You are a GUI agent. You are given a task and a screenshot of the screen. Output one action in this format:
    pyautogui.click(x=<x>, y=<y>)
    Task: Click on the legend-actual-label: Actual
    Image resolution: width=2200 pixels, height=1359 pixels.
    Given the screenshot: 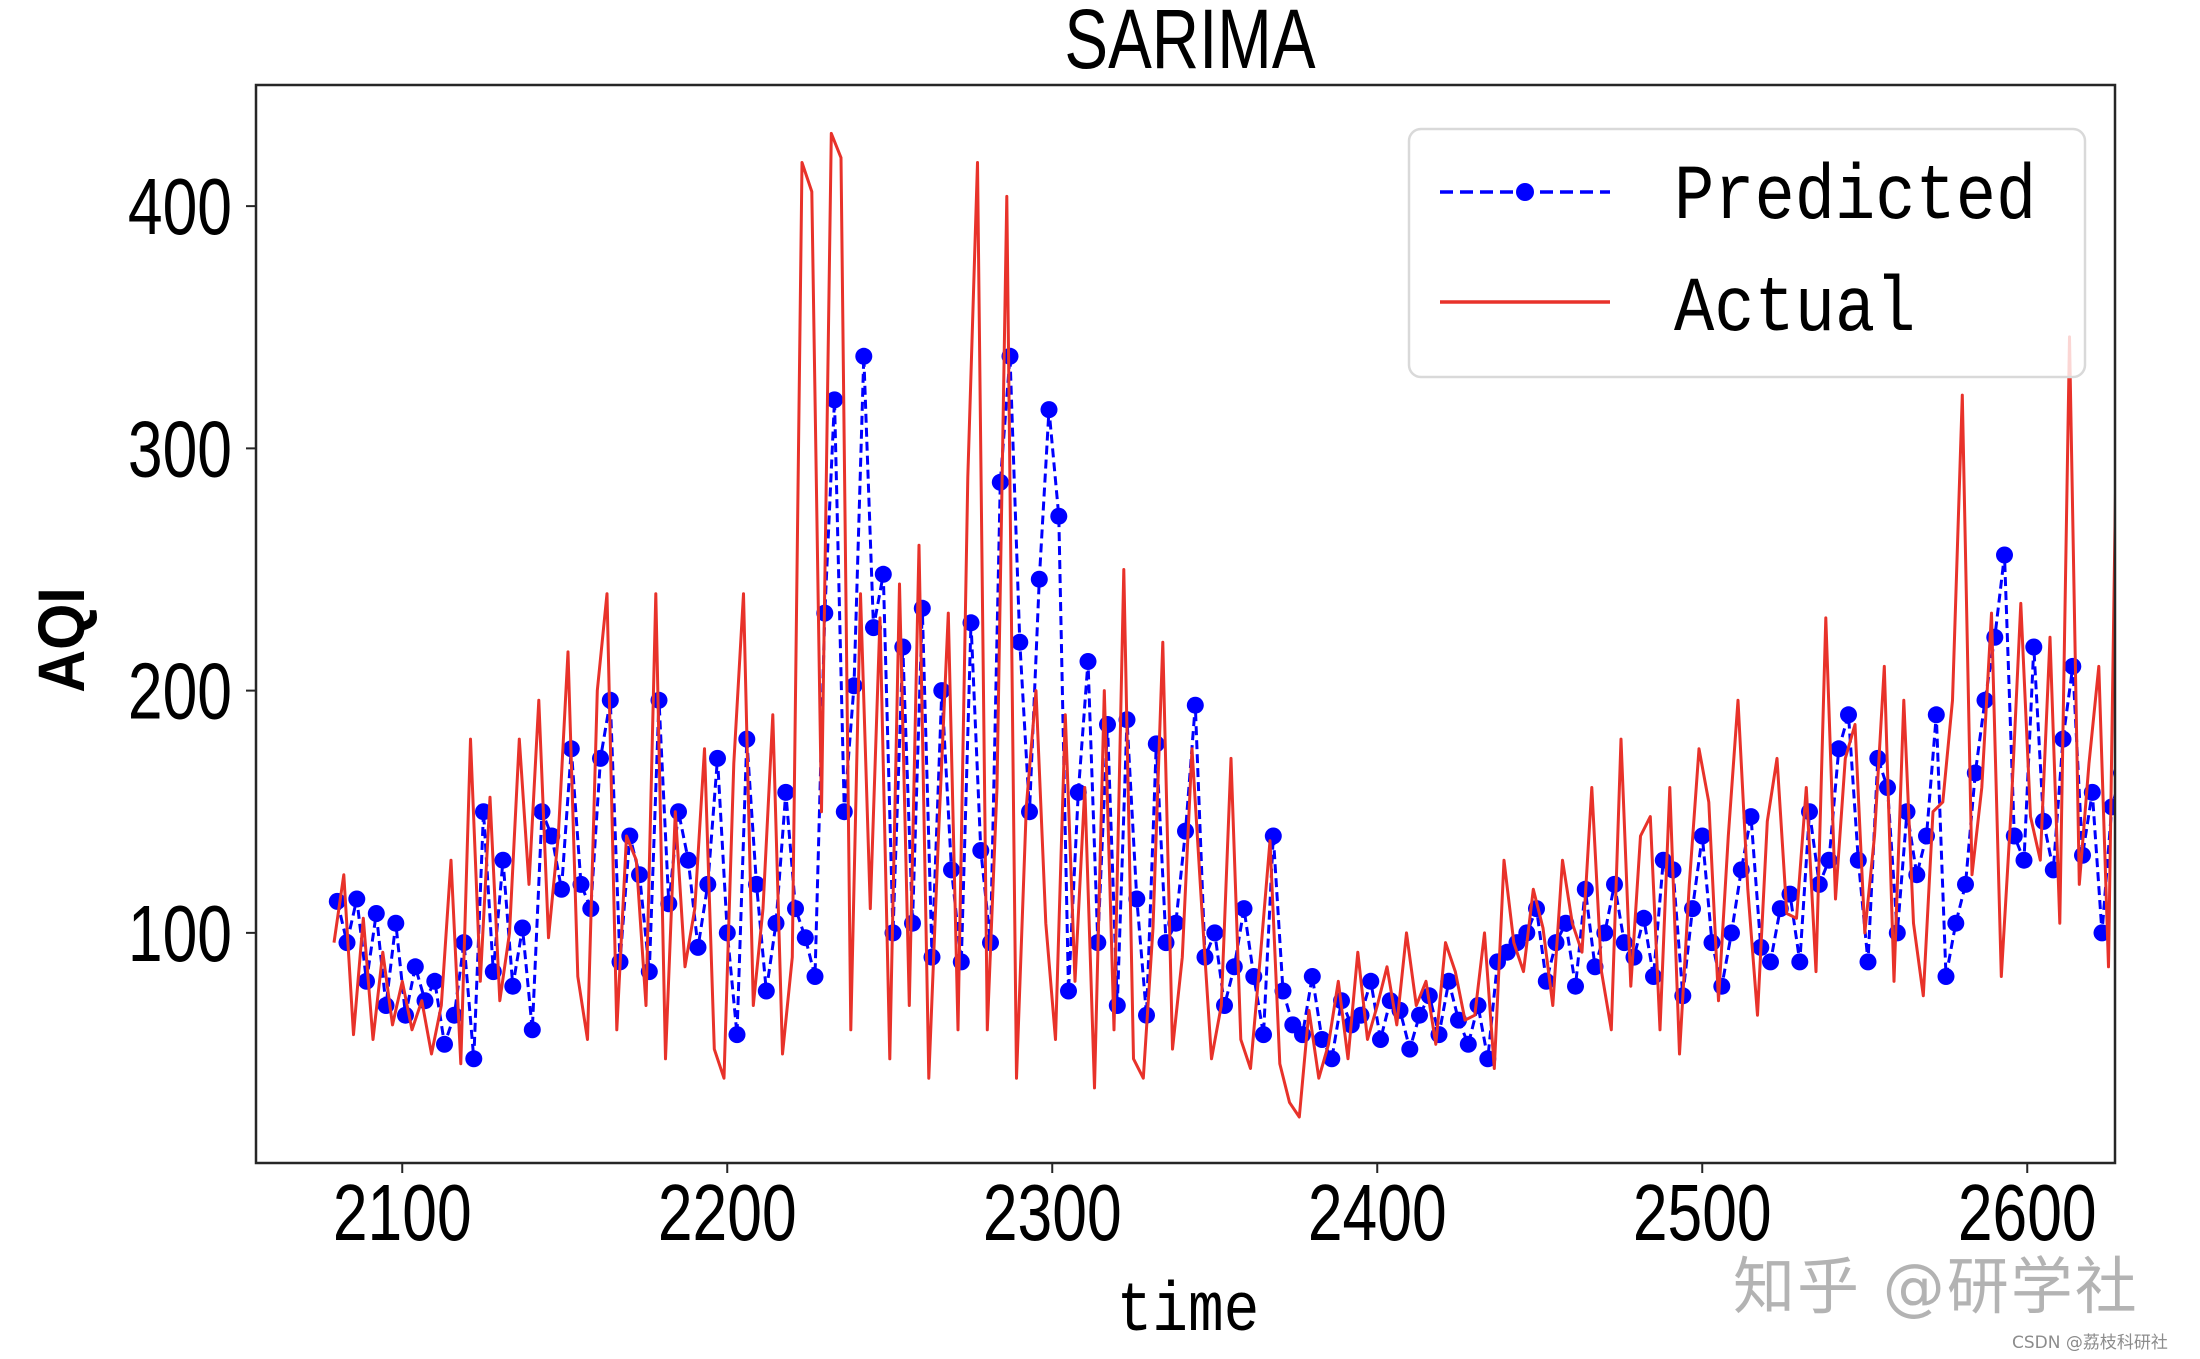 What is the action you would take?
    pyautogui.click(x=1794, y=309)
    